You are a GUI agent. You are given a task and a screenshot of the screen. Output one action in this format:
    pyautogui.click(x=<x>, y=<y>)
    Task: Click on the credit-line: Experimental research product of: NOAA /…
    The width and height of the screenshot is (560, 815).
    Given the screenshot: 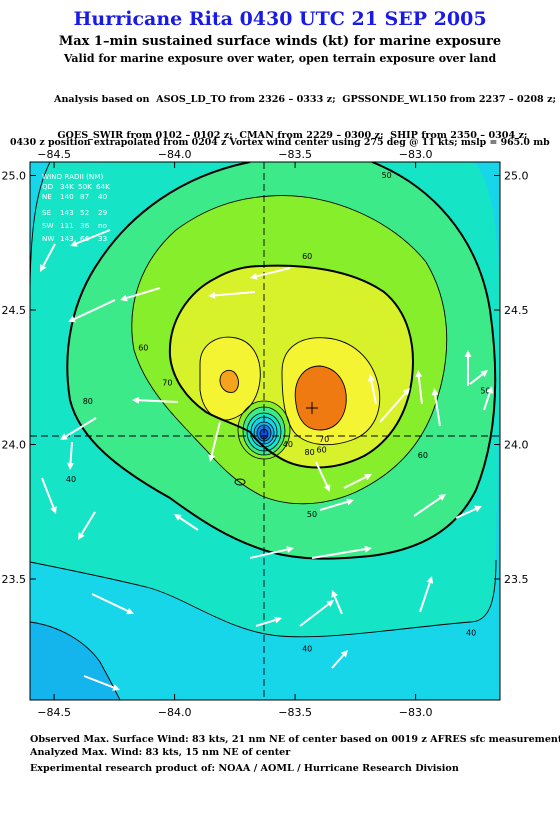 What is the action you would take?
    pyautogui.click(x=244, y=768)
    